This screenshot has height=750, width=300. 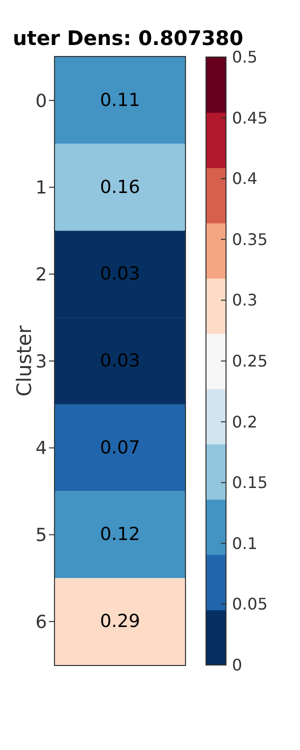 What do you see at coordinates (120, 100) in the screenshot?
I see `data-label: 0.11` at bounding box center [120, 100].